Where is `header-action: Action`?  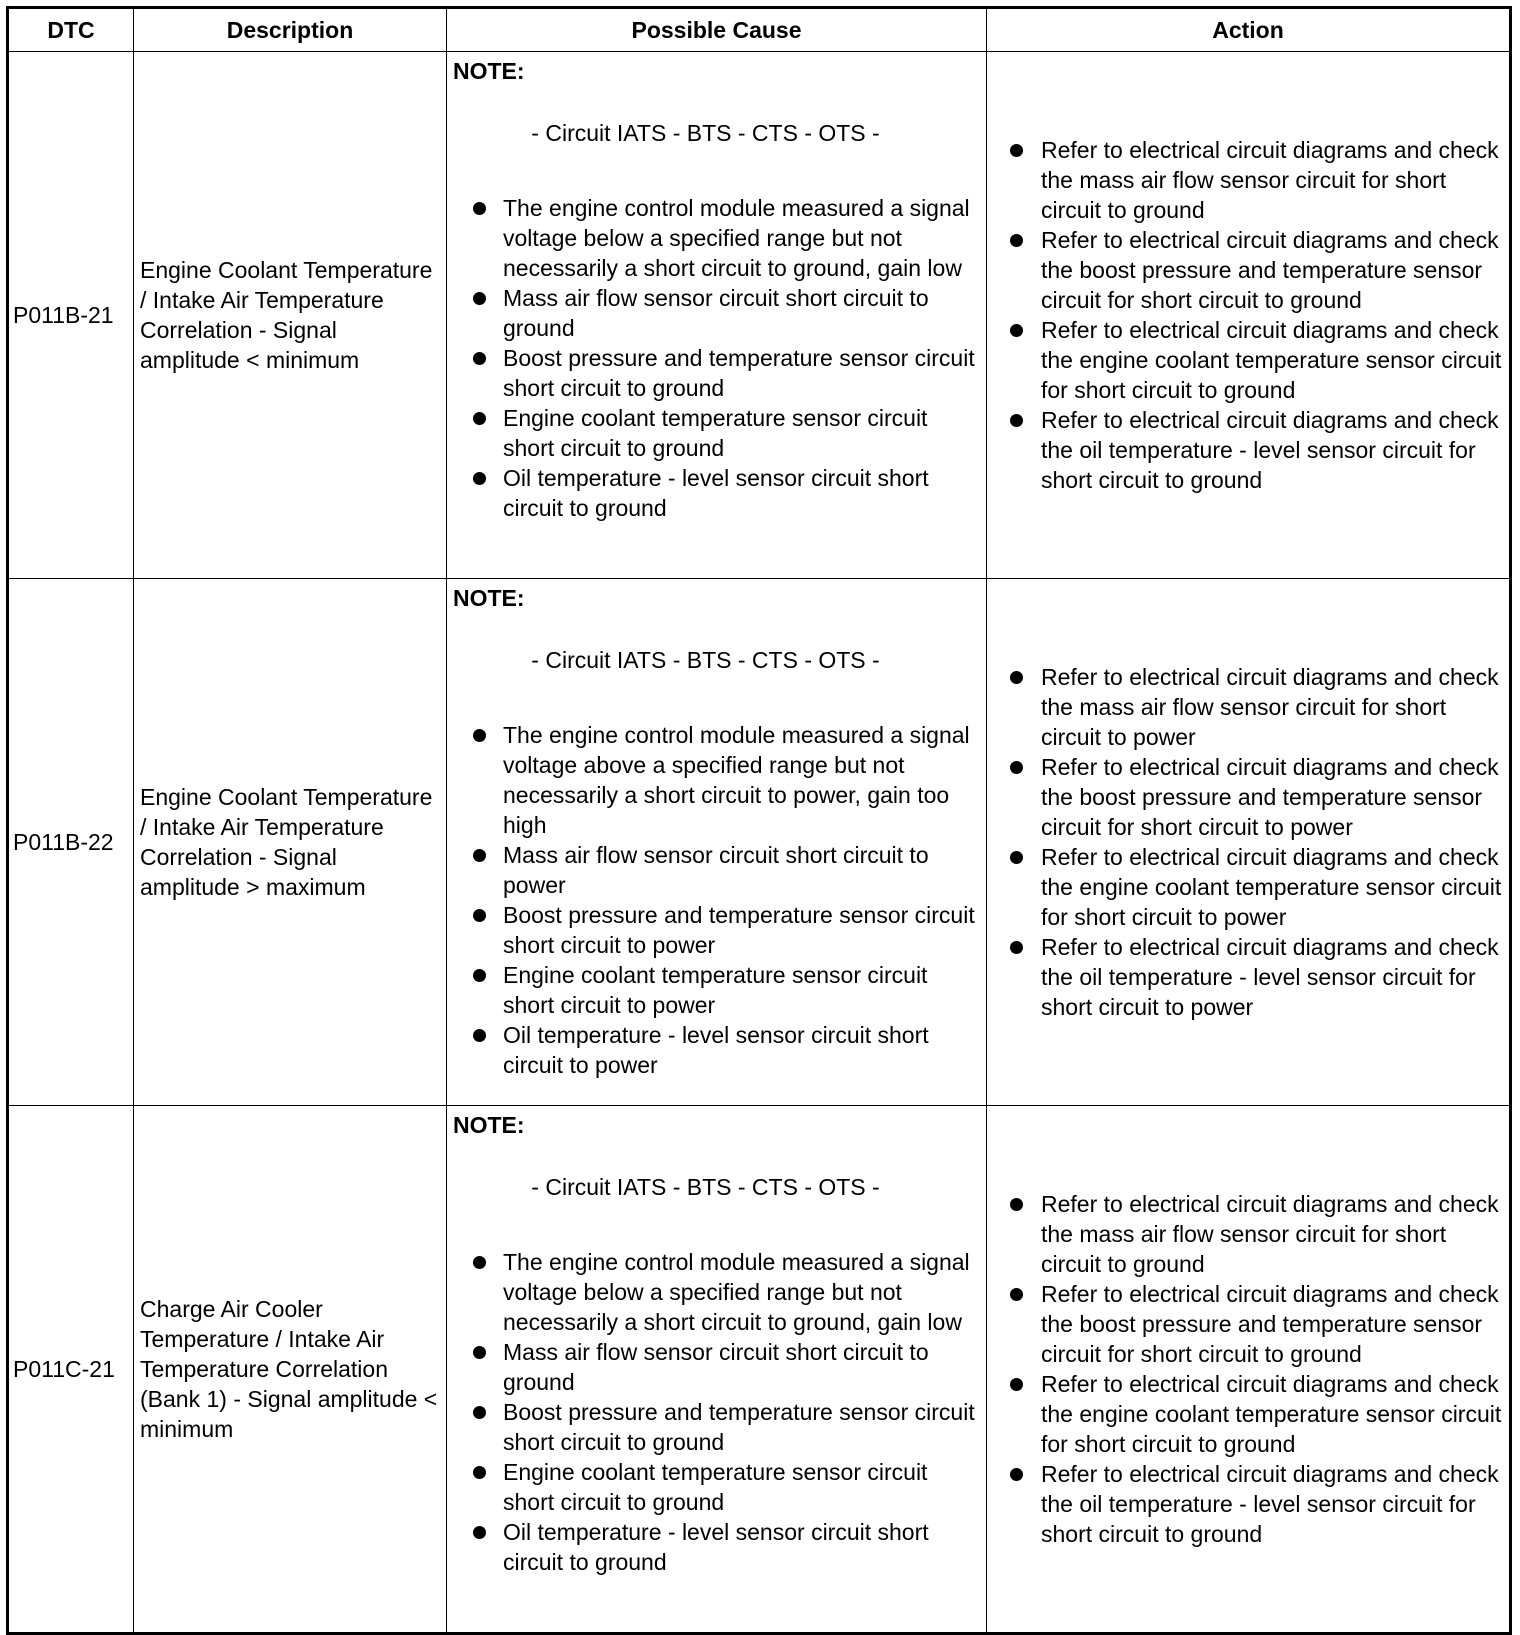
header-action: Action is located at coordinates (1248, 29).